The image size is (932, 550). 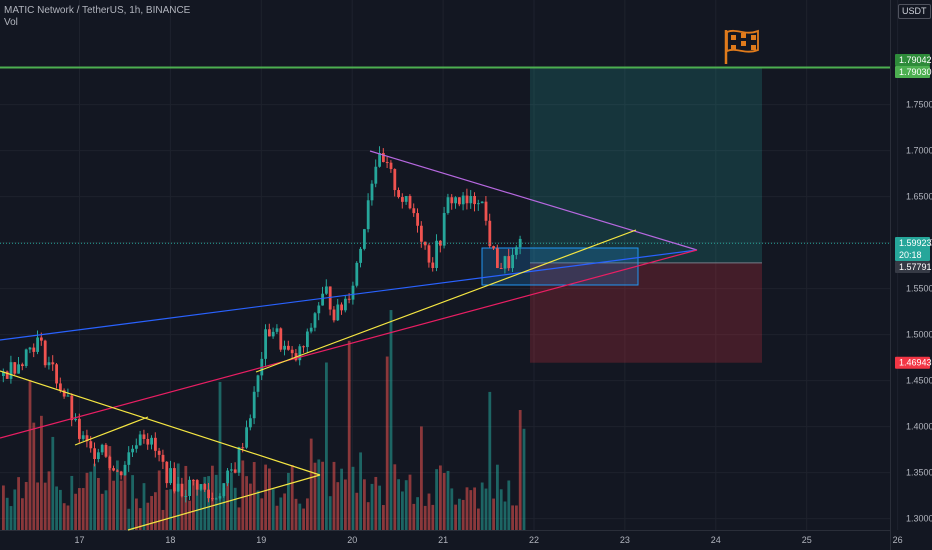 I want to click on triangle-line-inner, so click(x=111, y=431).